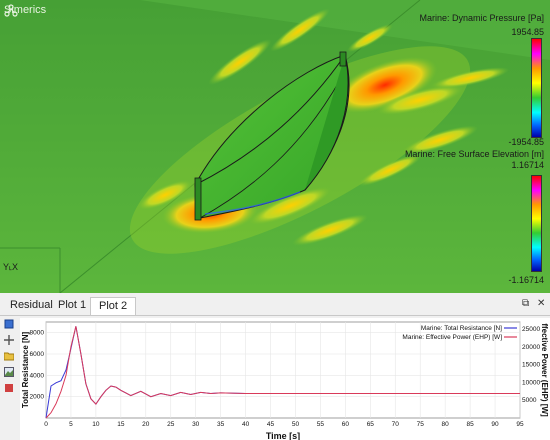 The height and width of the screenshot is (440, 550). I want to click on y-tick-label: 2000, so click(37, 397).